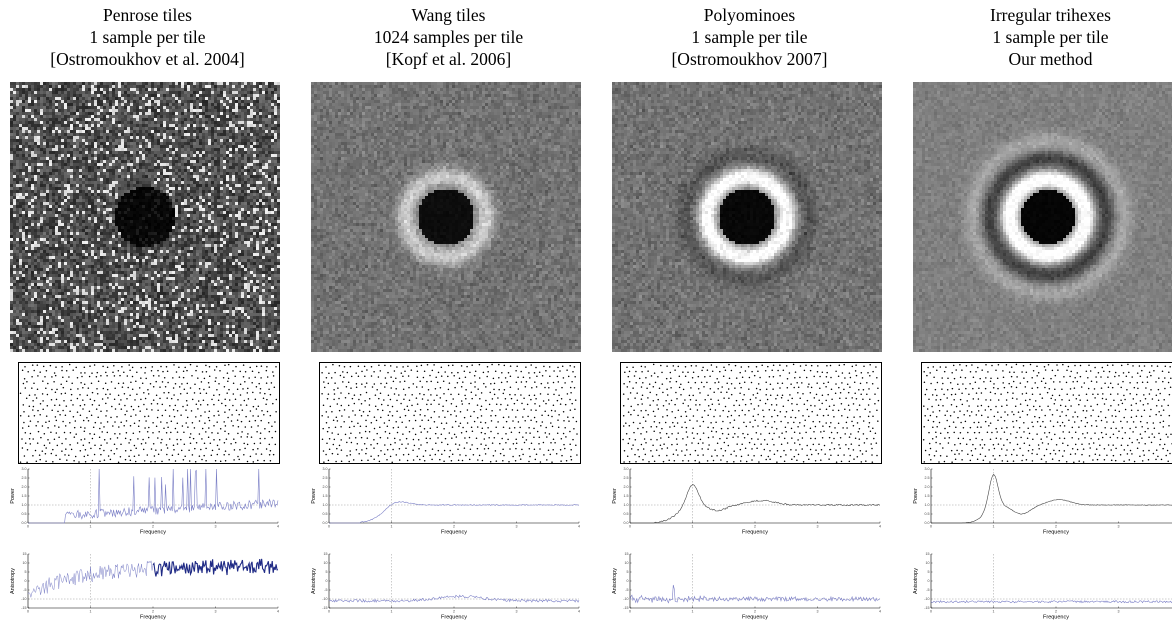 Image resolution: width=1172 pixels, height=635 pixels. What do you see at coordinates (1042, 15) in the screenshot?
I see `caption-line-1: Irregular trihexes` at bounding box center [1042, 15].